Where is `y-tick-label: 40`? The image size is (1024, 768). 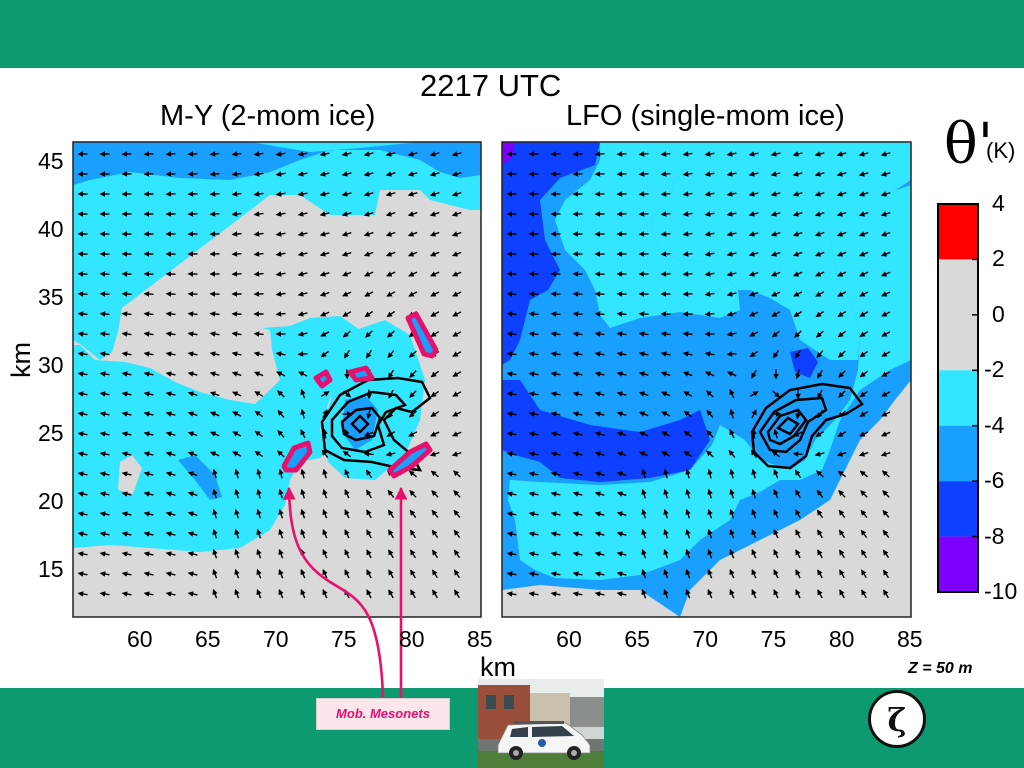 y-tick-label: 40 is located at coordinates (51, 229).